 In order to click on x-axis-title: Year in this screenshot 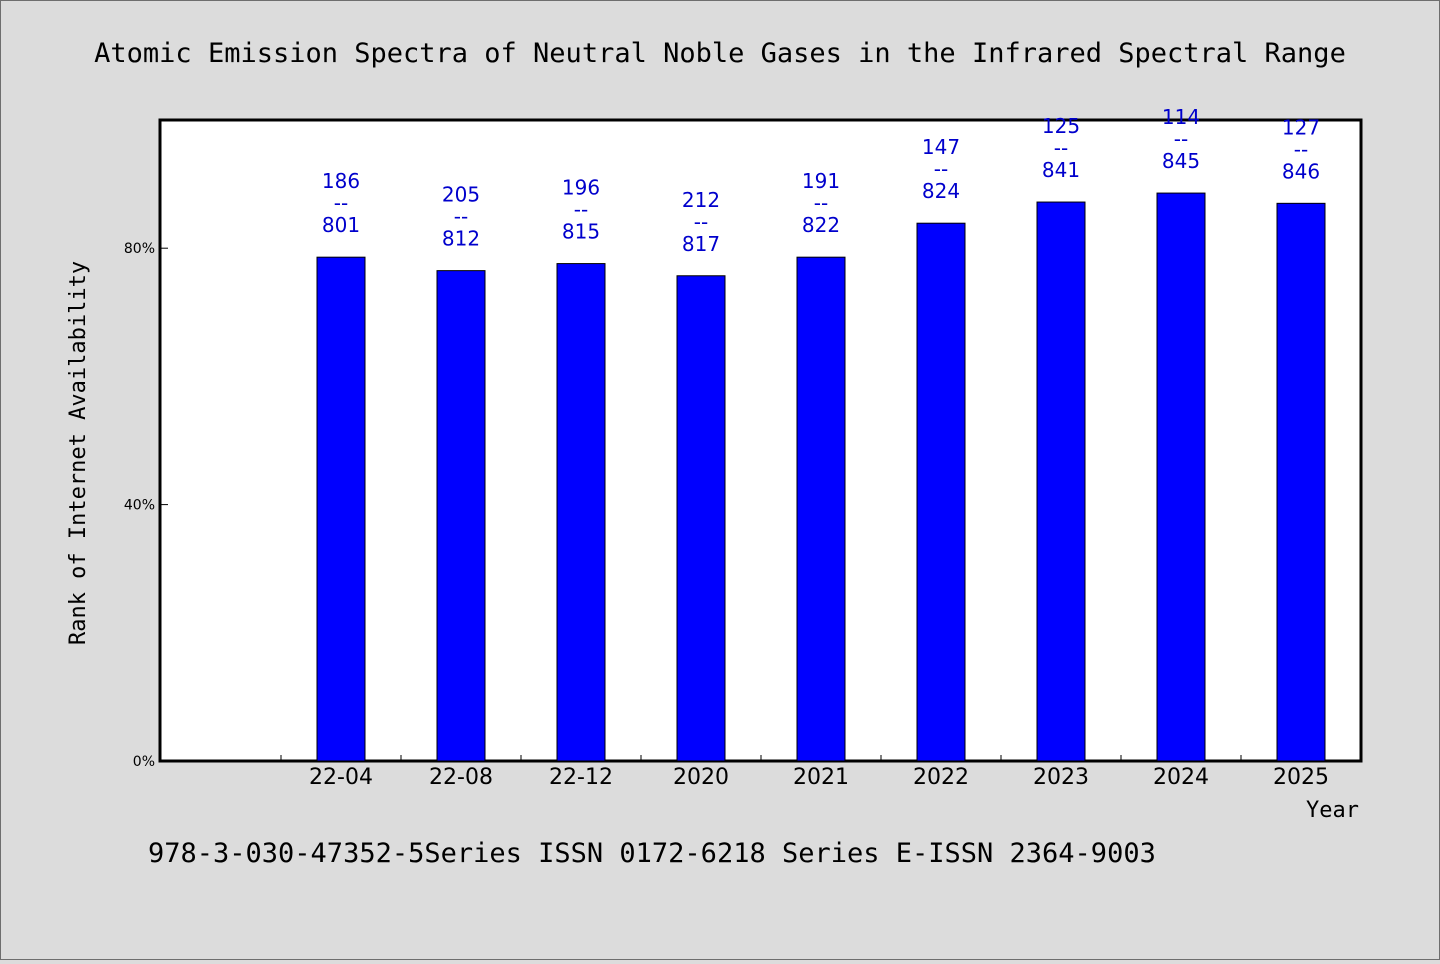, I will do `click(1332, 810)`.